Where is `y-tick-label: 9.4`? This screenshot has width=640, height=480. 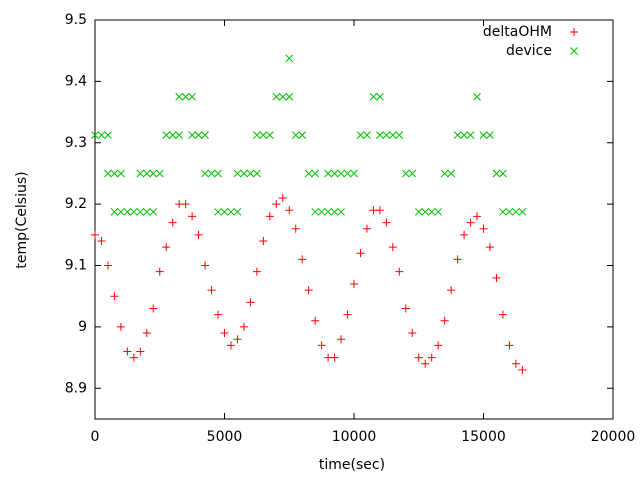
y-tick-label: 9.4 is located at coordinates (76, 81).